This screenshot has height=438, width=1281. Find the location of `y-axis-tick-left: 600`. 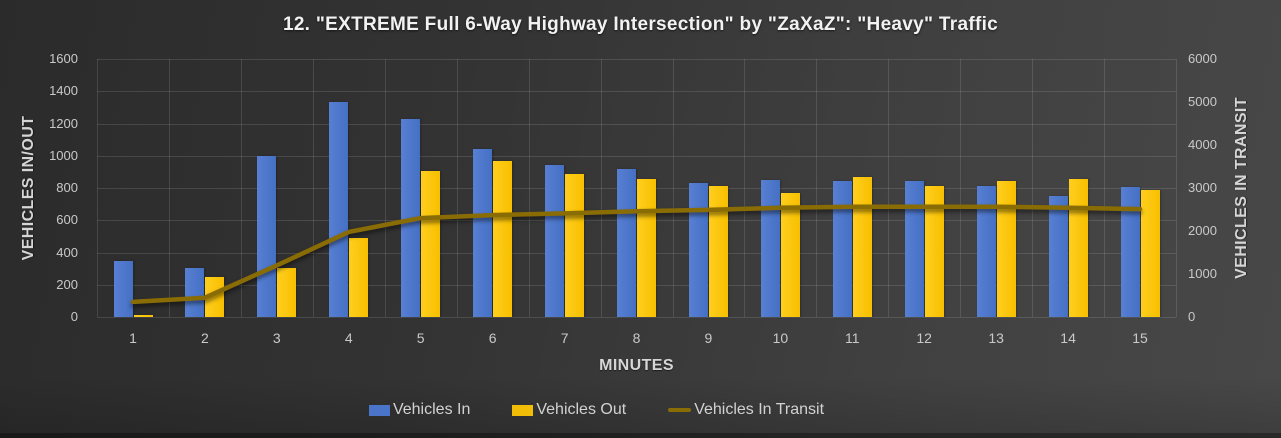

y-axis-tick-left: 600 is located at coordinates (67, 220).